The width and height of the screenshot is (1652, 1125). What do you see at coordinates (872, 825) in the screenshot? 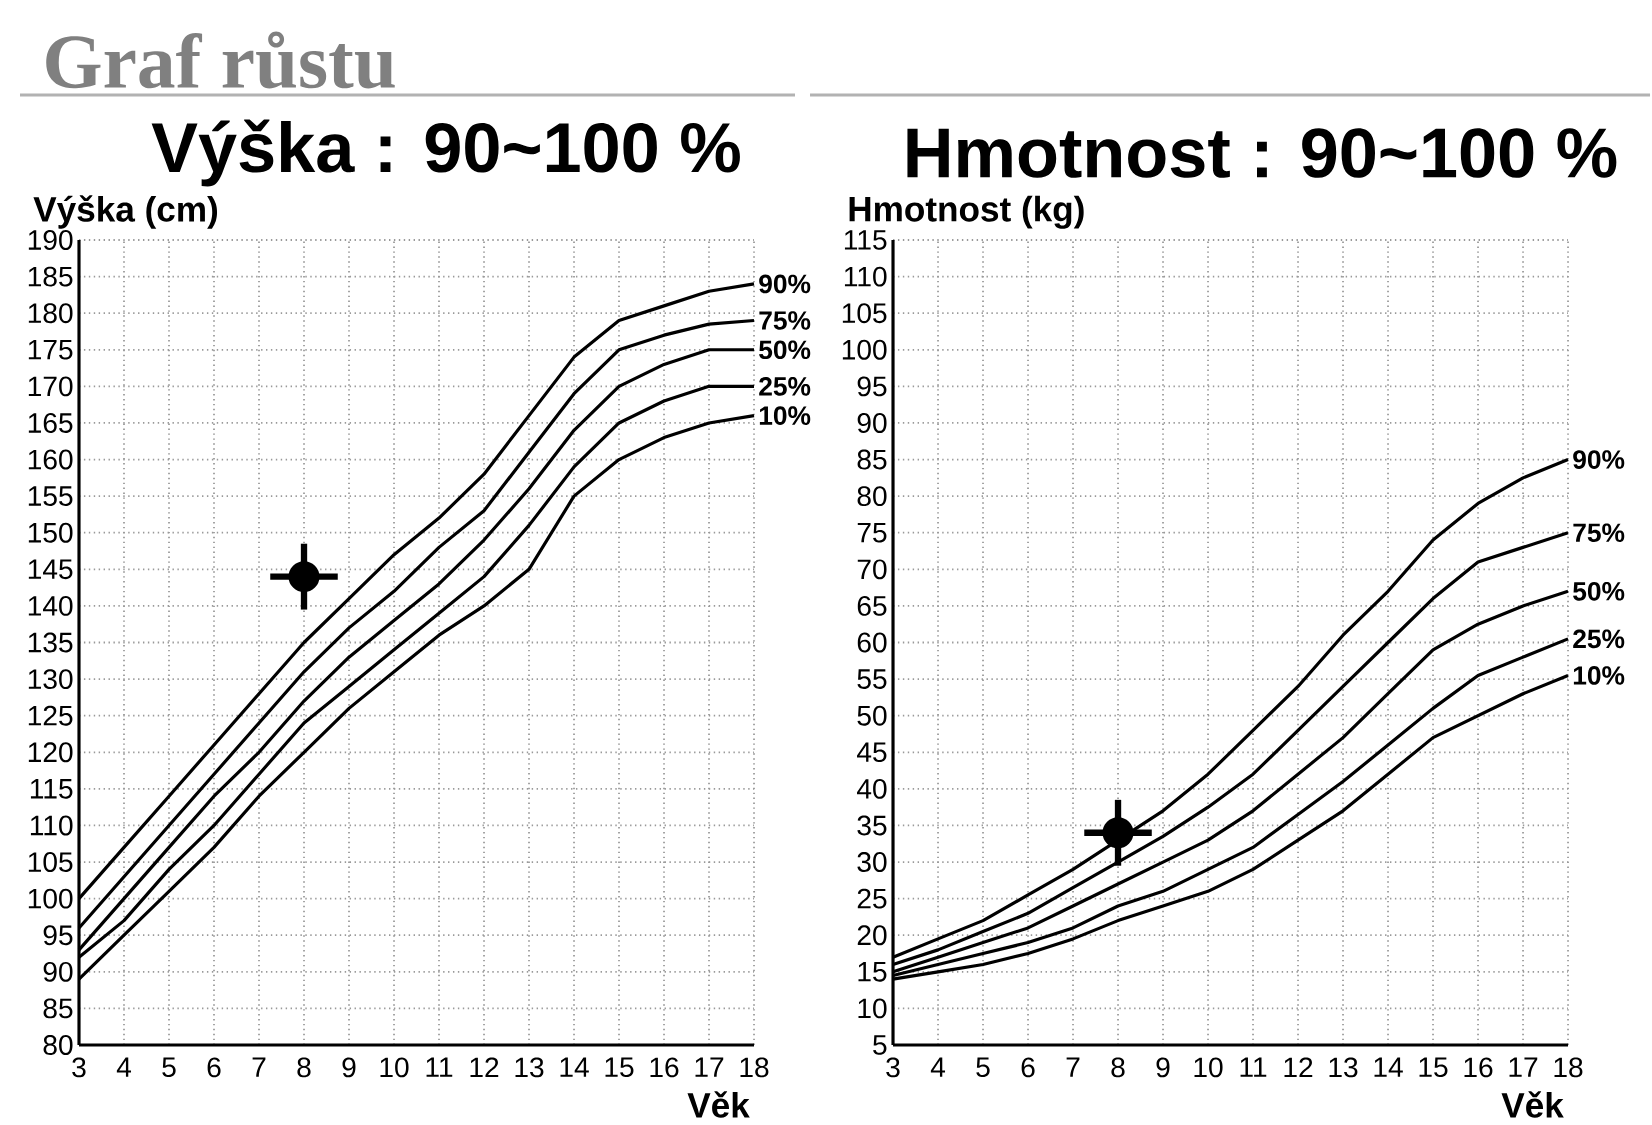
I see `y-tick-label: 35` at bounding box center [872, 825].